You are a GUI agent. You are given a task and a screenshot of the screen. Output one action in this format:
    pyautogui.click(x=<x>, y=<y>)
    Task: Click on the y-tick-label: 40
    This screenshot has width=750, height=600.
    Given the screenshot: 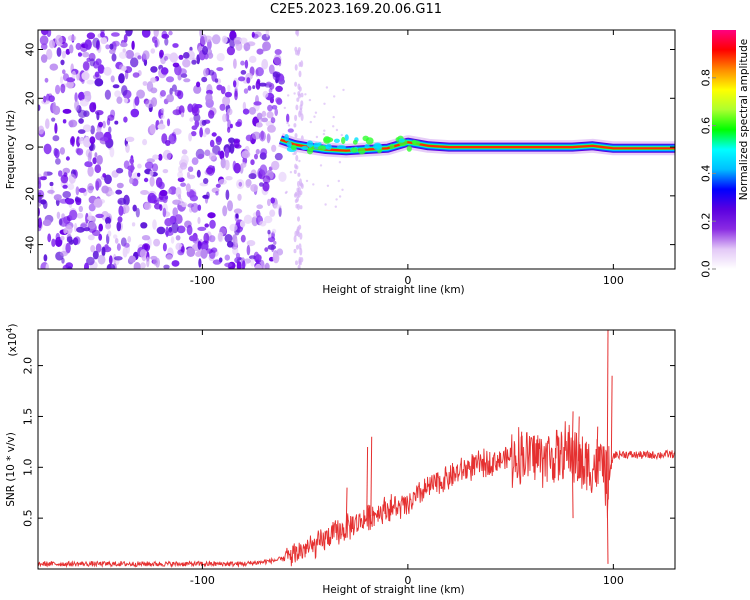 What is the action you would take?
    pyautogui.click(x=30, y=50)
    